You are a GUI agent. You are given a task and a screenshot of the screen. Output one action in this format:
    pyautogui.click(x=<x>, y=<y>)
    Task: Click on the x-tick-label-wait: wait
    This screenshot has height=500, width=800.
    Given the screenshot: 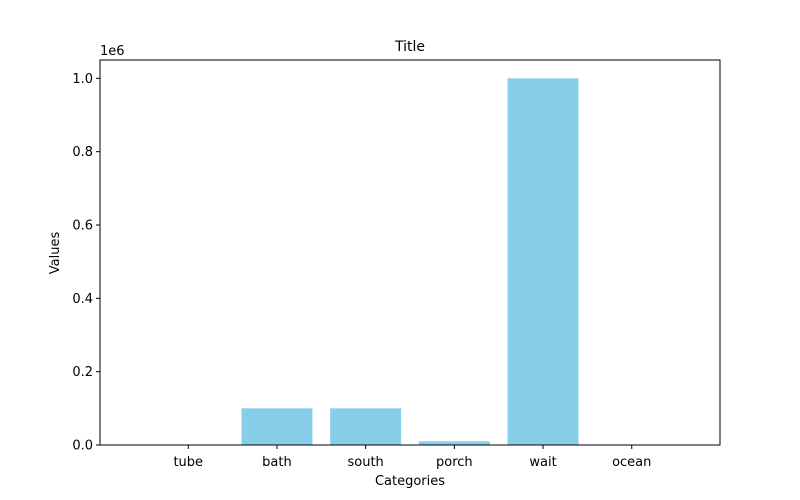 What is the action you would take?
    pyautogui.click(x=542, y=462)
    